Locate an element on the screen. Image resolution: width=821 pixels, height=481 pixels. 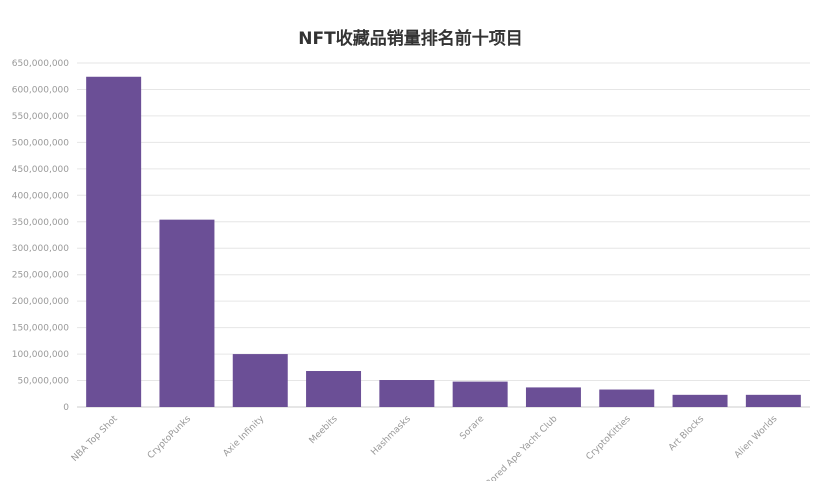
y-tick-label: 450,000,000 is located at coordinates (41, 170).